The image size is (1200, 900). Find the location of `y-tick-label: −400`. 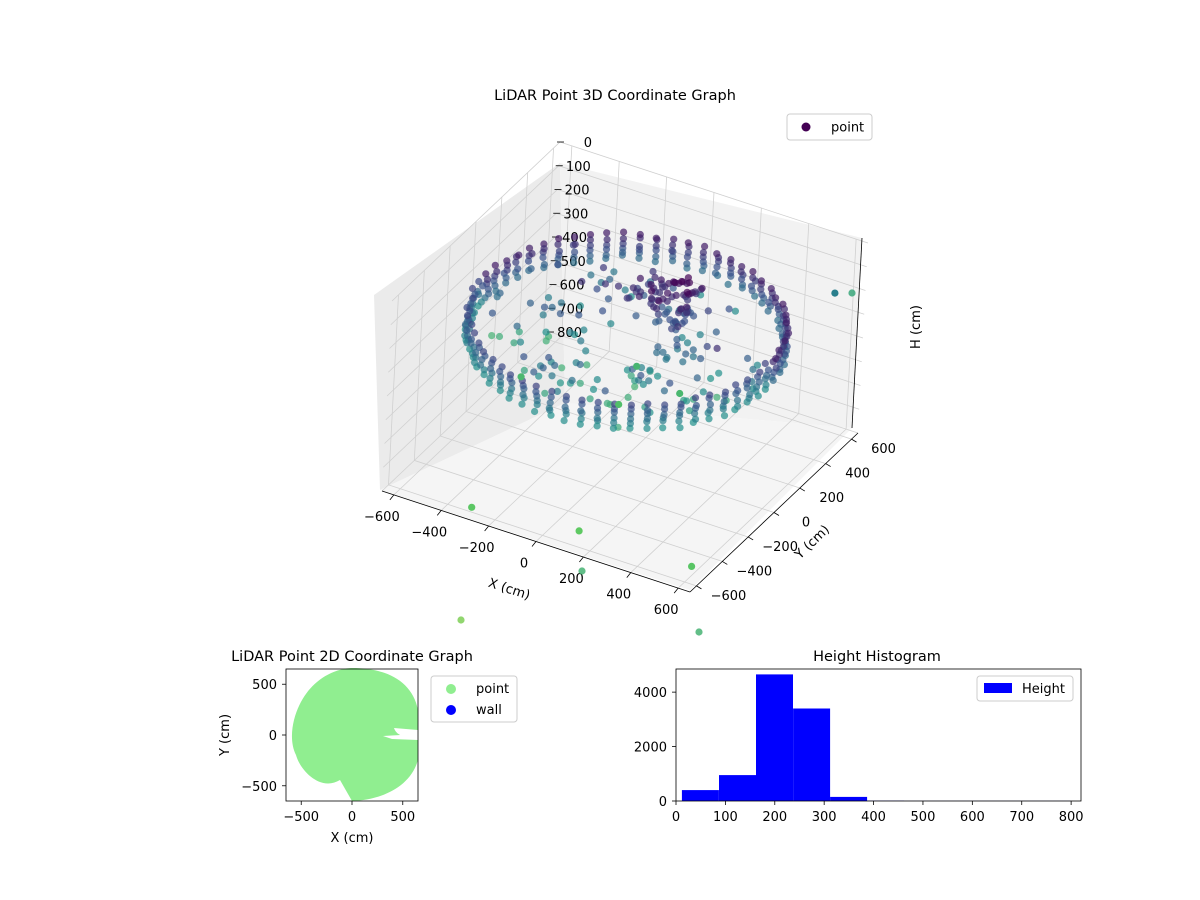

y-tick-label: −400 is located at coordinates (754, 571).